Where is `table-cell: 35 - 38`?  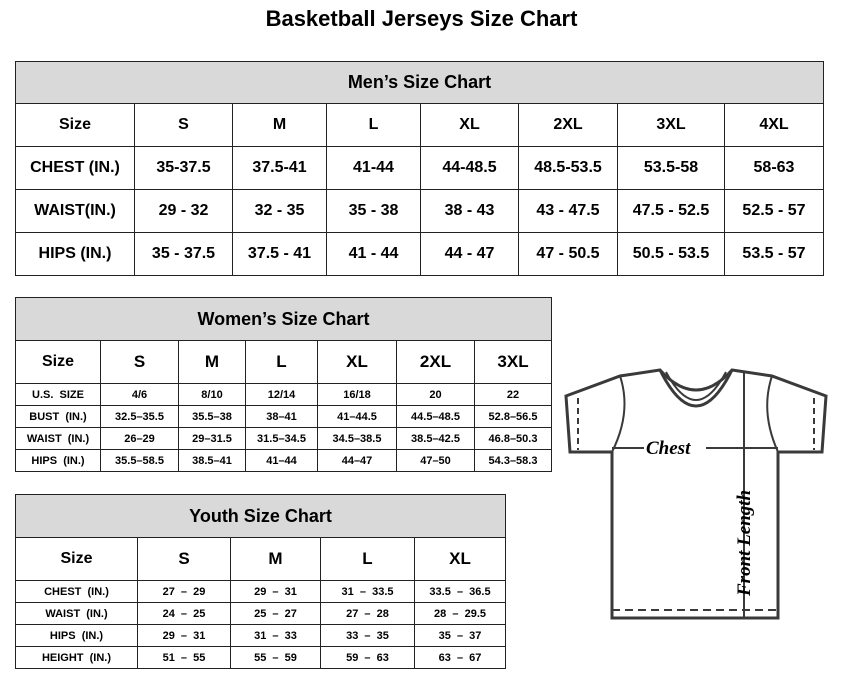 table-cell: 35 - 38 is located at coordinates (373, 211).